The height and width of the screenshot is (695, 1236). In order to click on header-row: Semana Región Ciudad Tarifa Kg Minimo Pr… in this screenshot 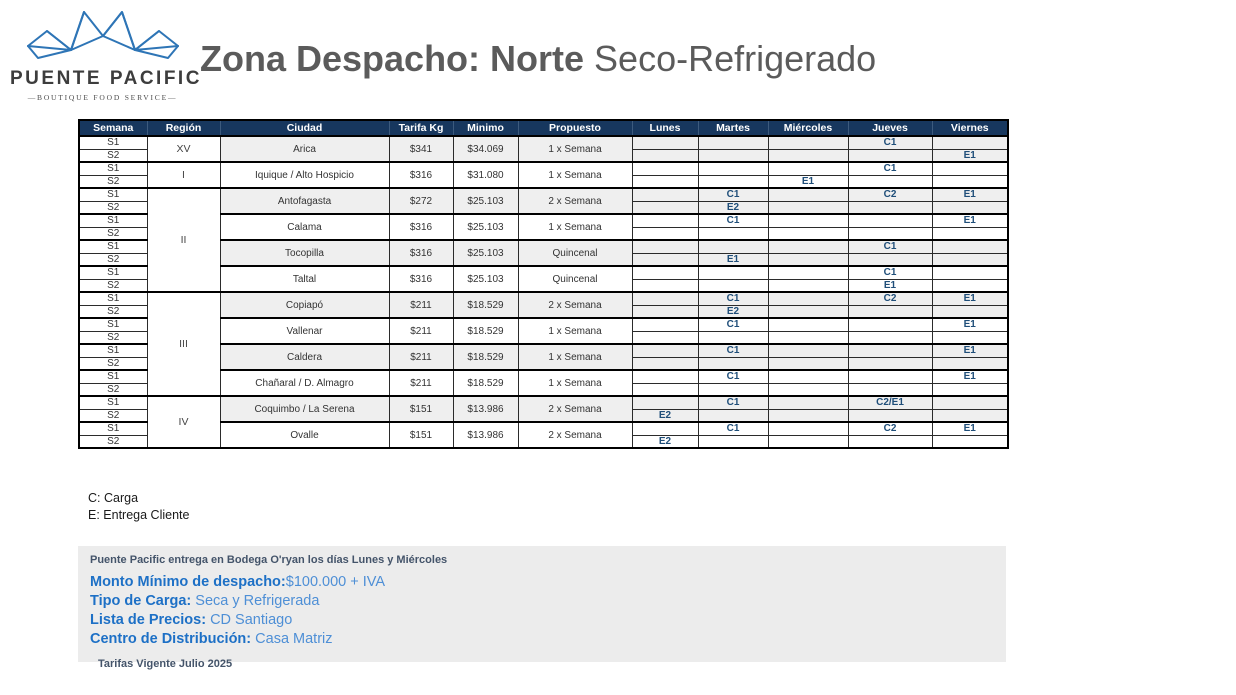, I will do `click(543, 128)`.